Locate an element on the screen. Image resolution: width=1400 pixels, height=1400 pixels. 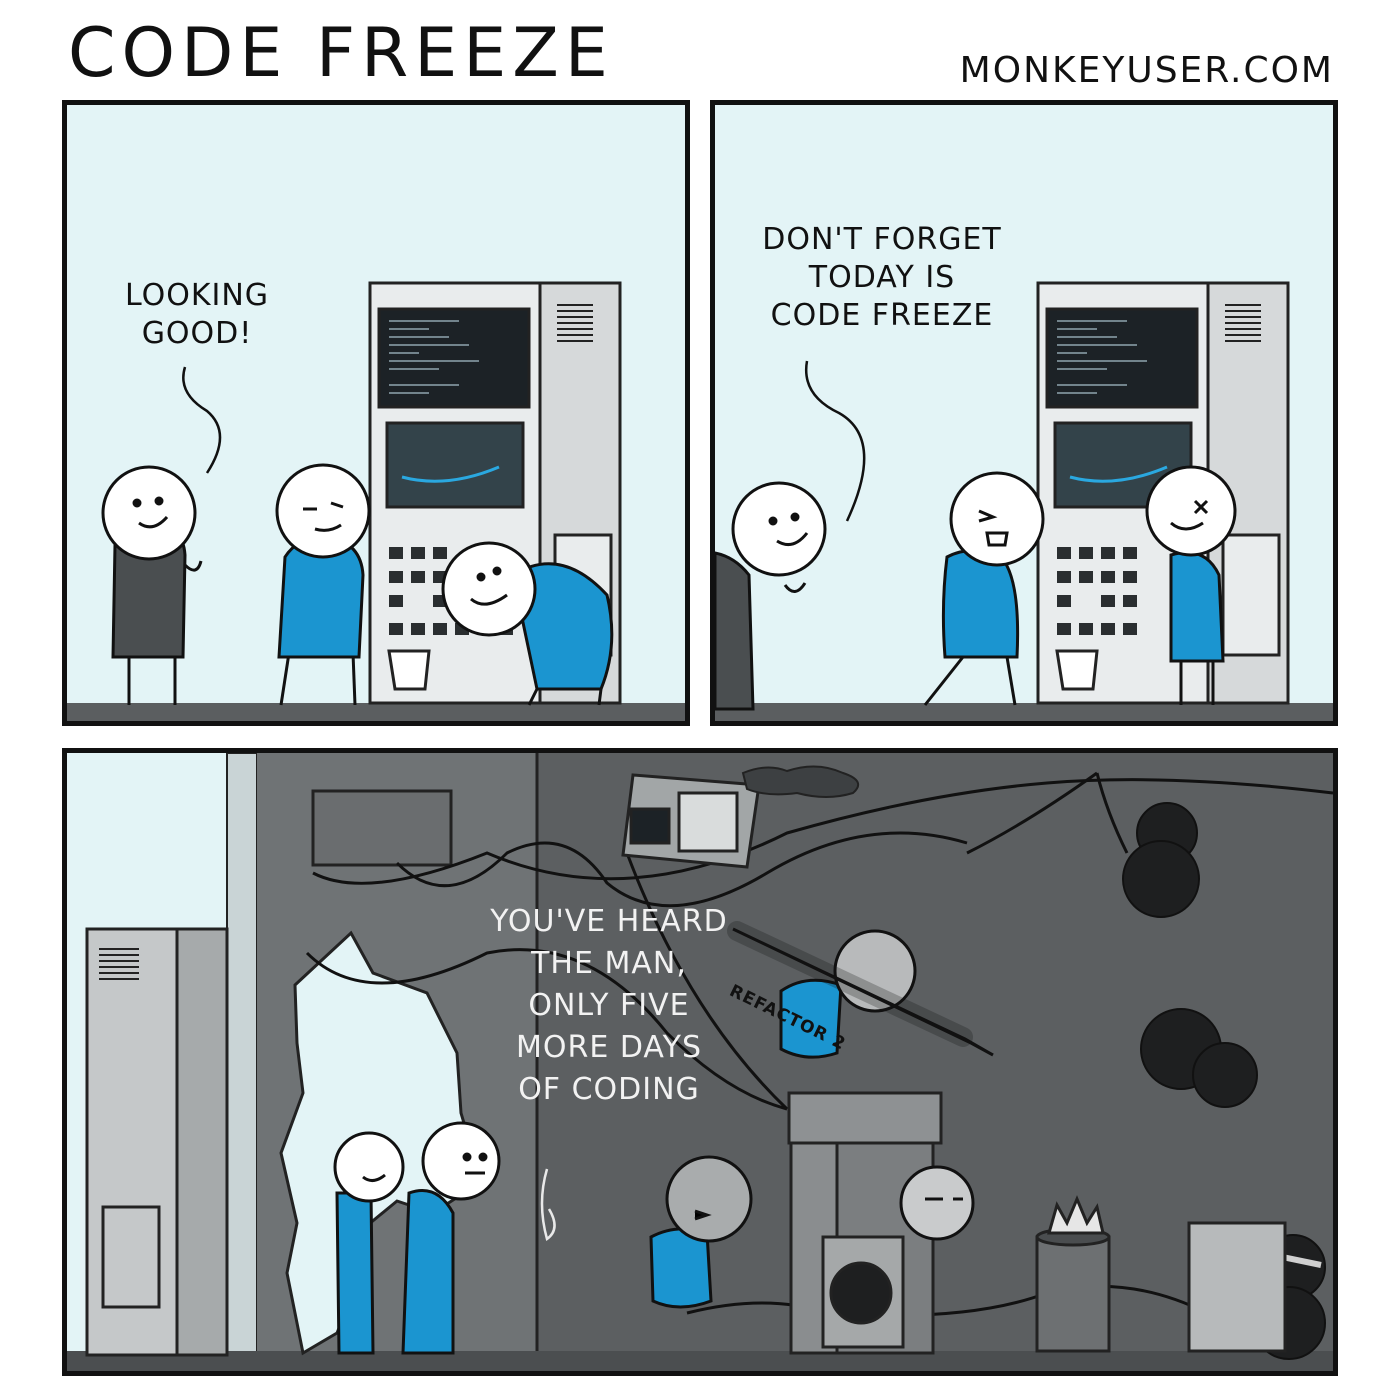
locker is located at coordinates (157, 1142).